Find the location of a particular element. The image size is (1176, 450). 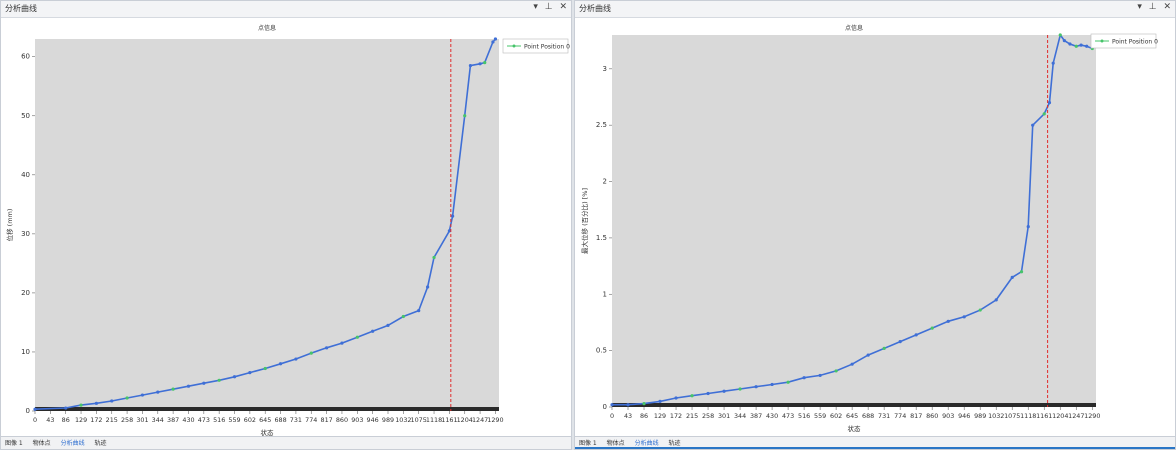

legend-box is located at coordinates (1123, 41).